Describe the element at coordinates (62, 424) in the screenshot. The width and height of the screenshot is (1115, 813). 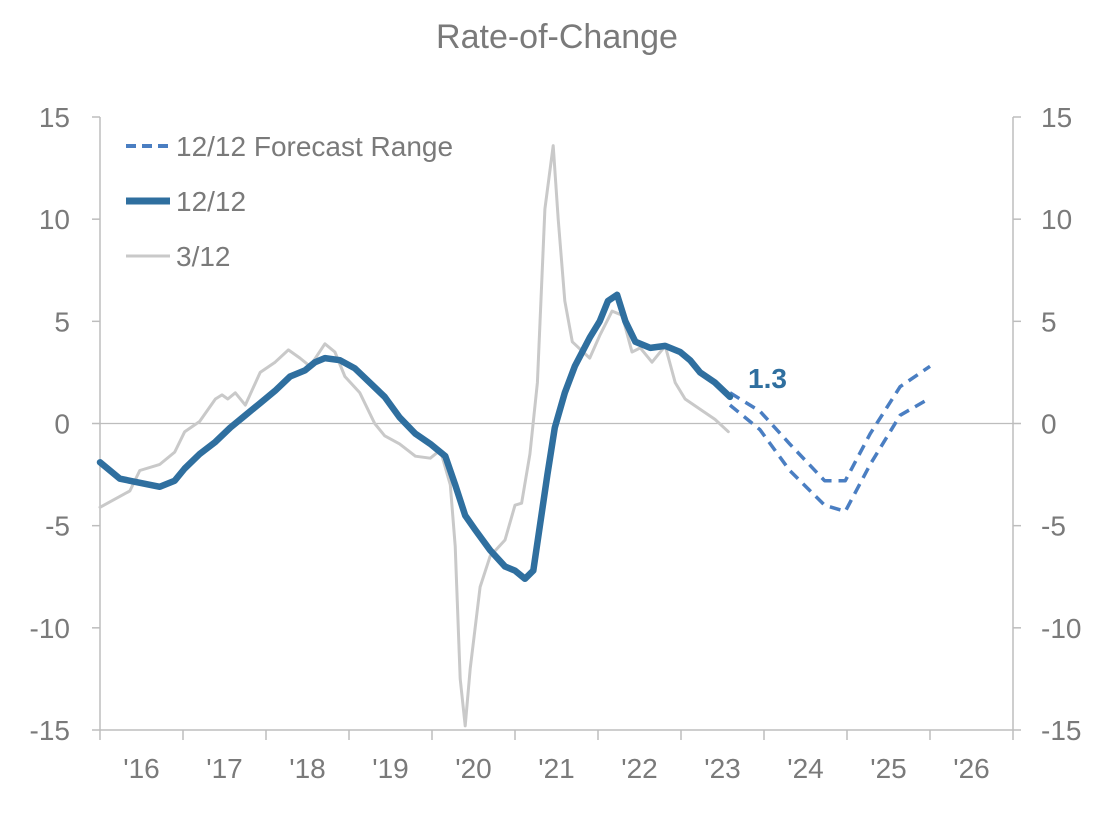
I see `left-y-tick-label: 0` at that location.